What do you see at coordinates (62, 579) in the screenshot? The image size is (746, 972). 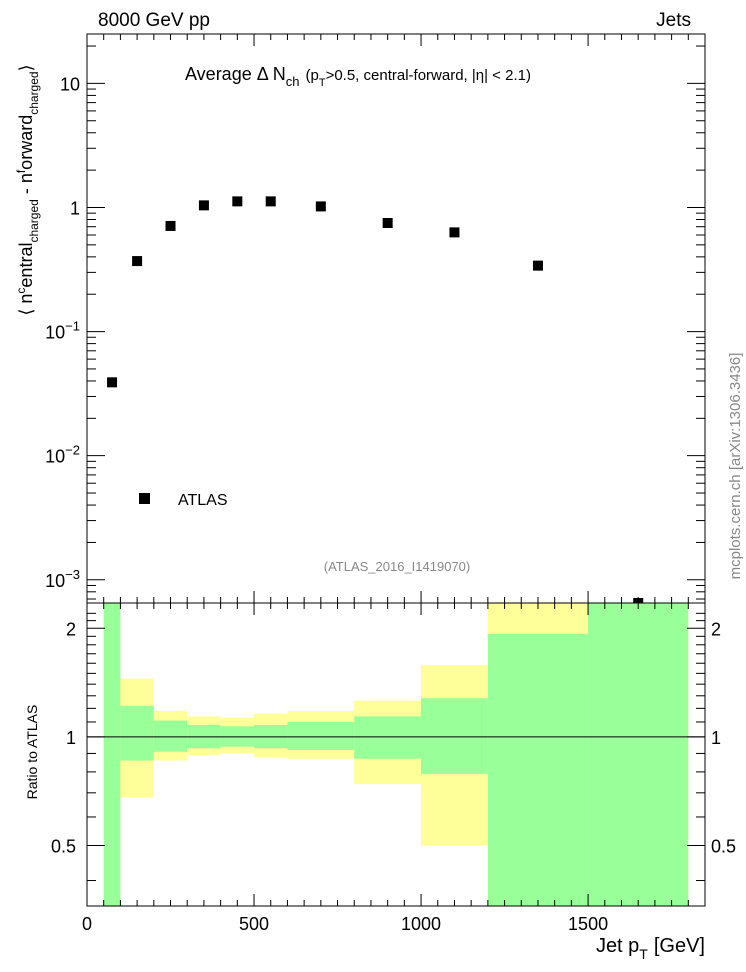 I see `main-y-tick-label: 10⁻³` at bounding box center [62, 579].